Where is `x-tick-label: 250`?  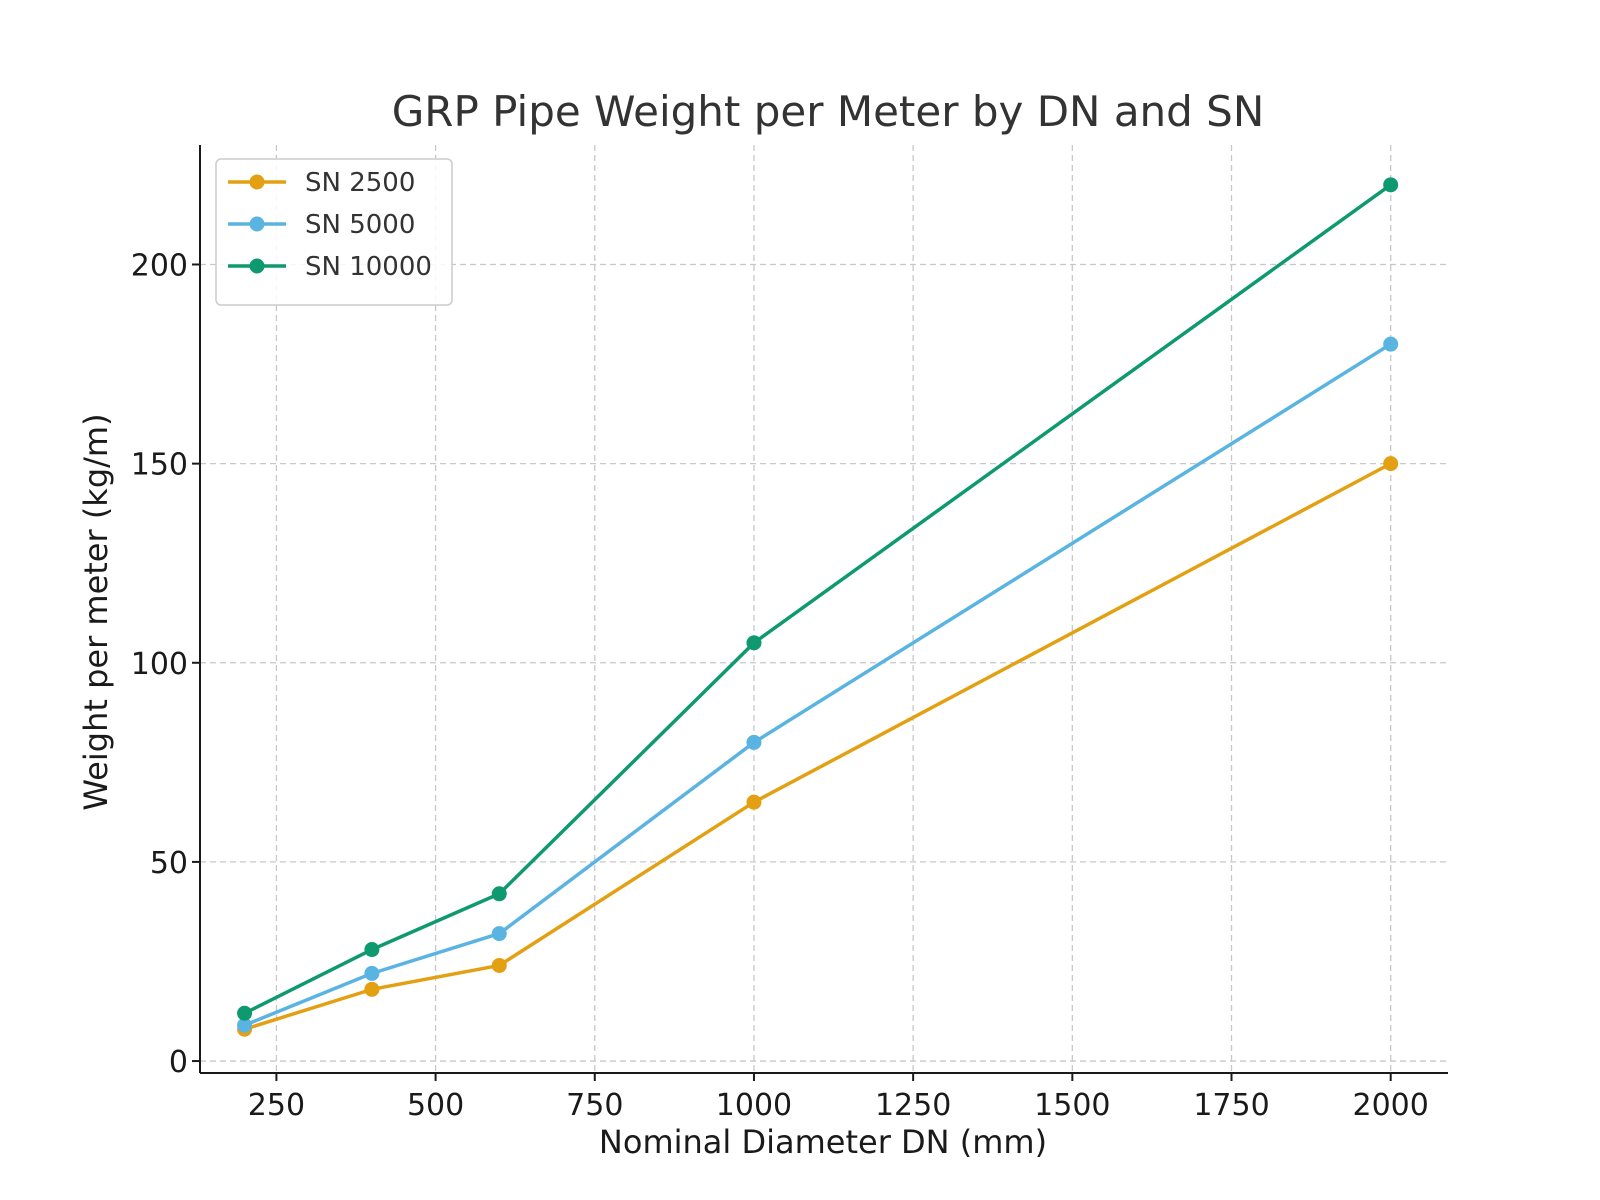
x-tick-label: 250 is located at coordinates (276, 1105).